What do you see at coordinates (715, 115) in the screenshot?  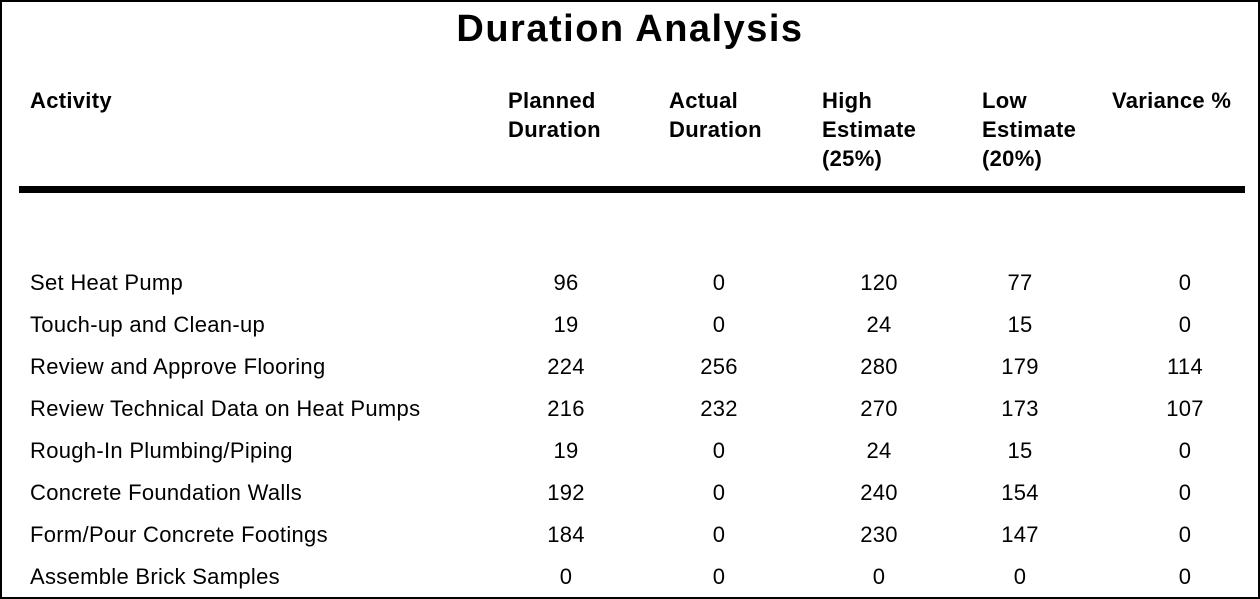 I see `column-header-actual-duration: Actual Duration` at bounding box center [715, 115].